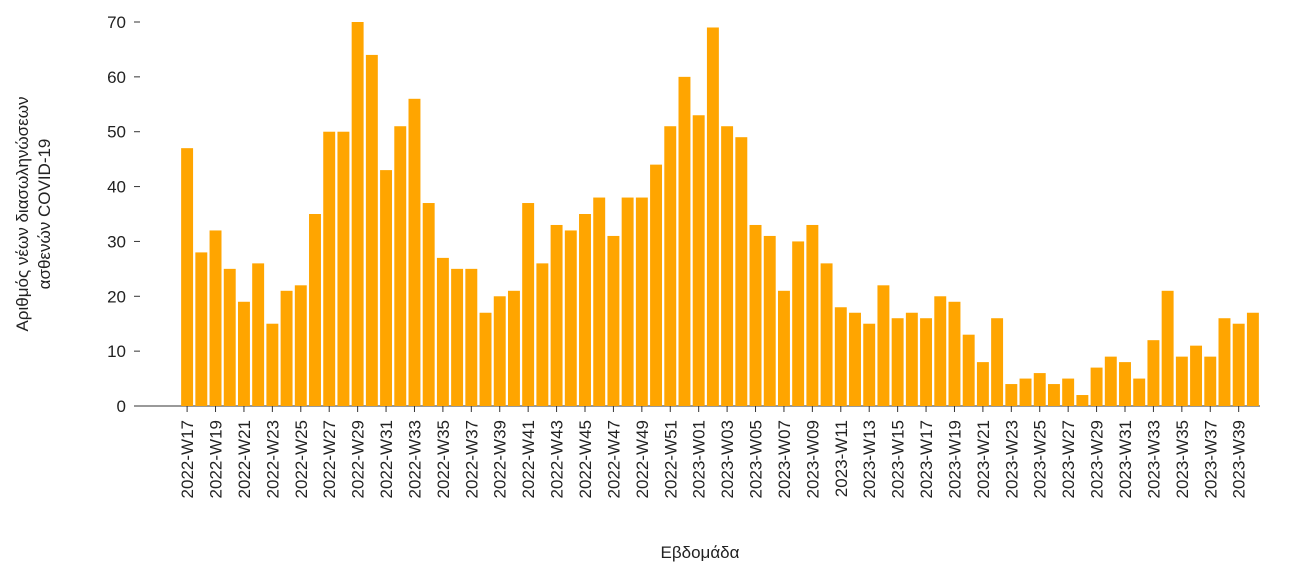 Image resolution: width=1291 pixels, height=565 pixels. I want to click on x-tick-label: 2023-W05, so click(756, 459).